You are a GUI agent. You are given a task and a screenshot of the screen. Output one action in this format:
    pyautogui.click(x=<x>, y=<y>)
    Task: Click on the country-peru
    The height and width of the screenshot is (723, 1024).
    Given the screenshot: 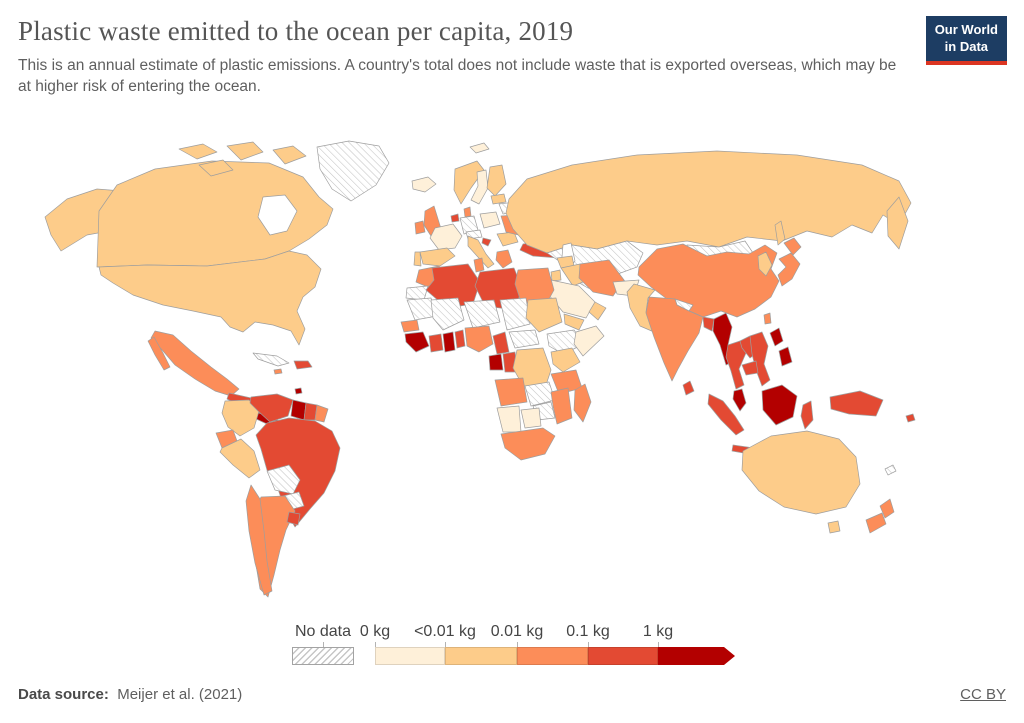 What is the action you would take?
    pyautogui.click(x=240, y=458)
    